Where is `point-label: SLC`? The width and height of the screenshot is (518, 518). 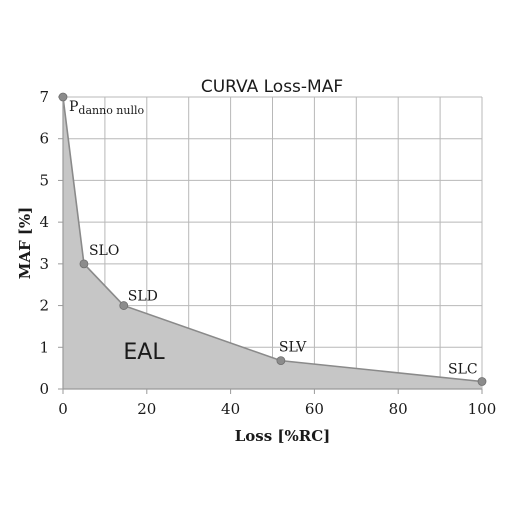
point-label: SLC is located at coordinates (463, 369).